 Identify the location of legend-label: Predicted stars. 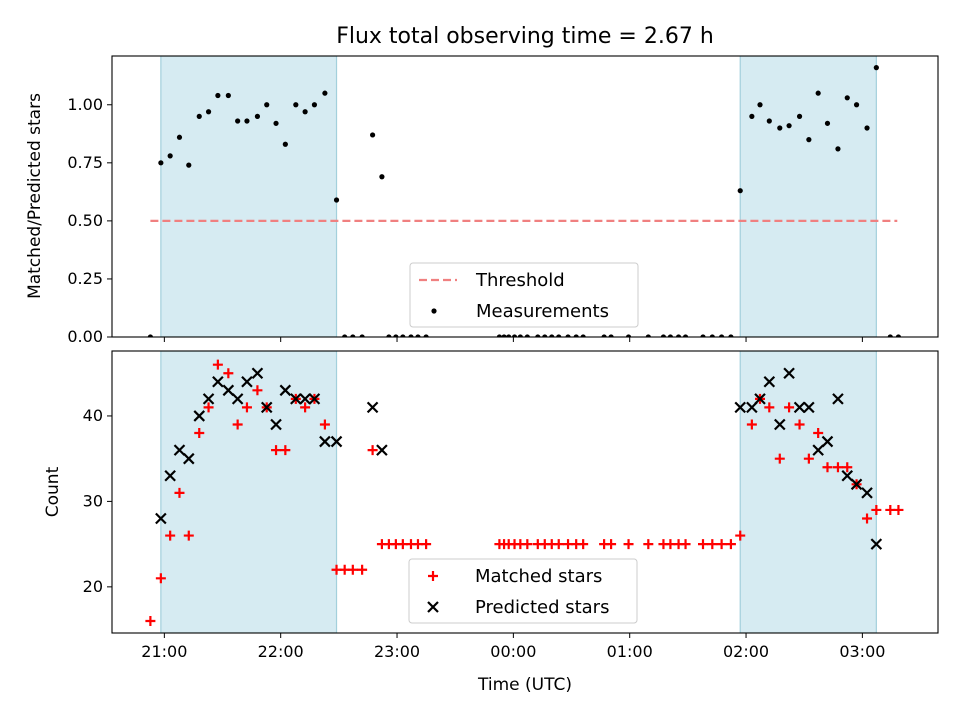
(542, 607).